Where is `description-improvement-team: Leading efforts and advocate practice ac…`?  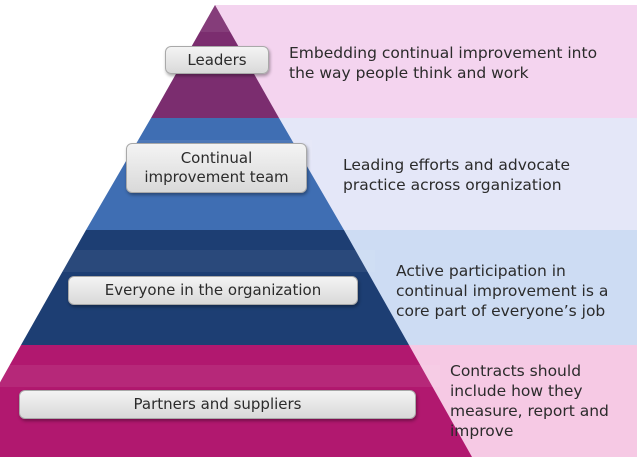
description-improvement-team: Leading efforts and advocate practice ac… is located at coordinates (456, 175).